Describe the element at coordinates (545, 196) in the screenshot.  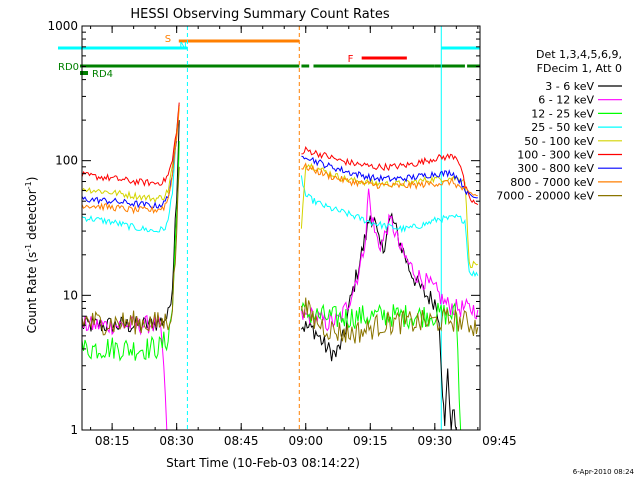
I see `legend-label-8: 7000 - 20000 keV` at that location.